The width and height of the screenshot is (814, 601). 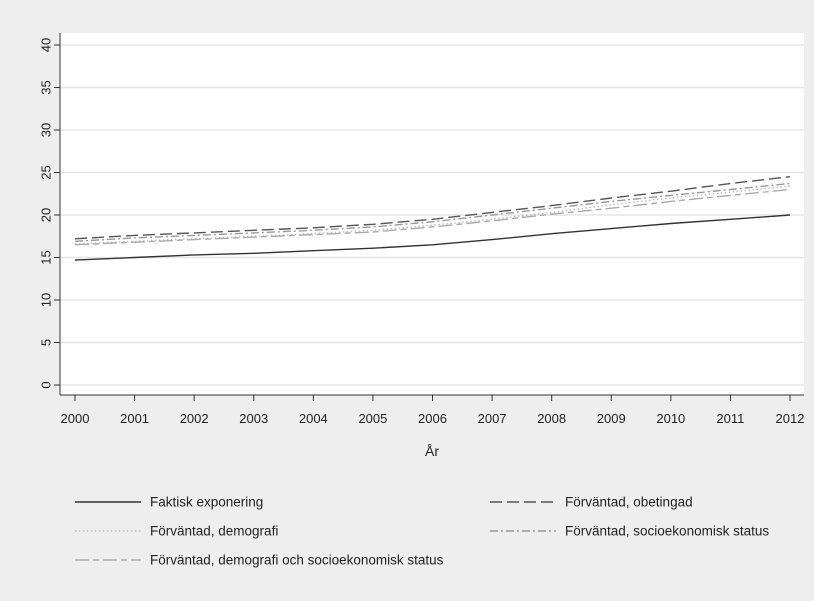 I want to click on y-tick-label: 35, so click(x=46, y=87).